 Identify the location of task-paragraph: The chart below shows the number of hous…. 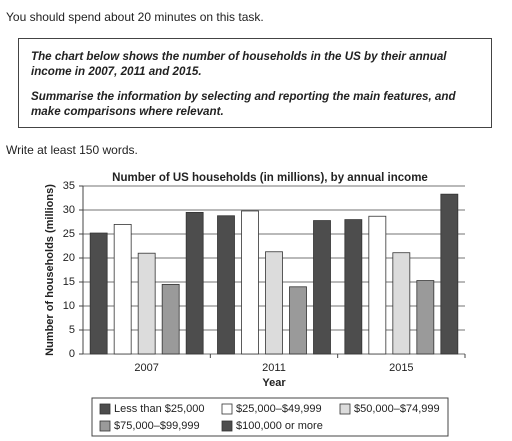
(239, 64).